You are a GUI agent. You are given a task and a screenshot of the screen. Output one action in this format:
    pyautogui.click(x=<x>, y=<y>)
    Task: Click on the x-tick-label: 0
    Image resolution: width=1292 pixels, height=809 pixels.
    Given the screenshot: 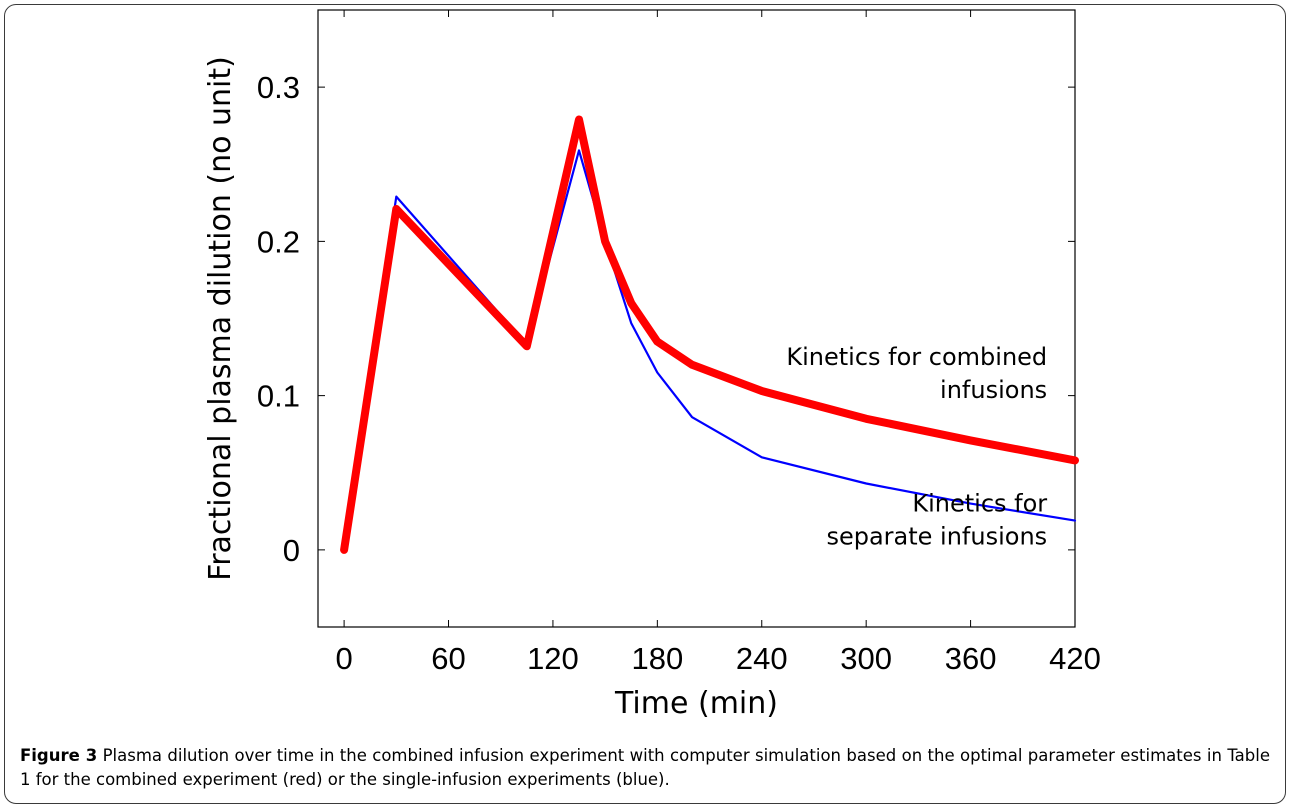 What is the action you would take?
    pyautogui.click(x=343, y=658)
    